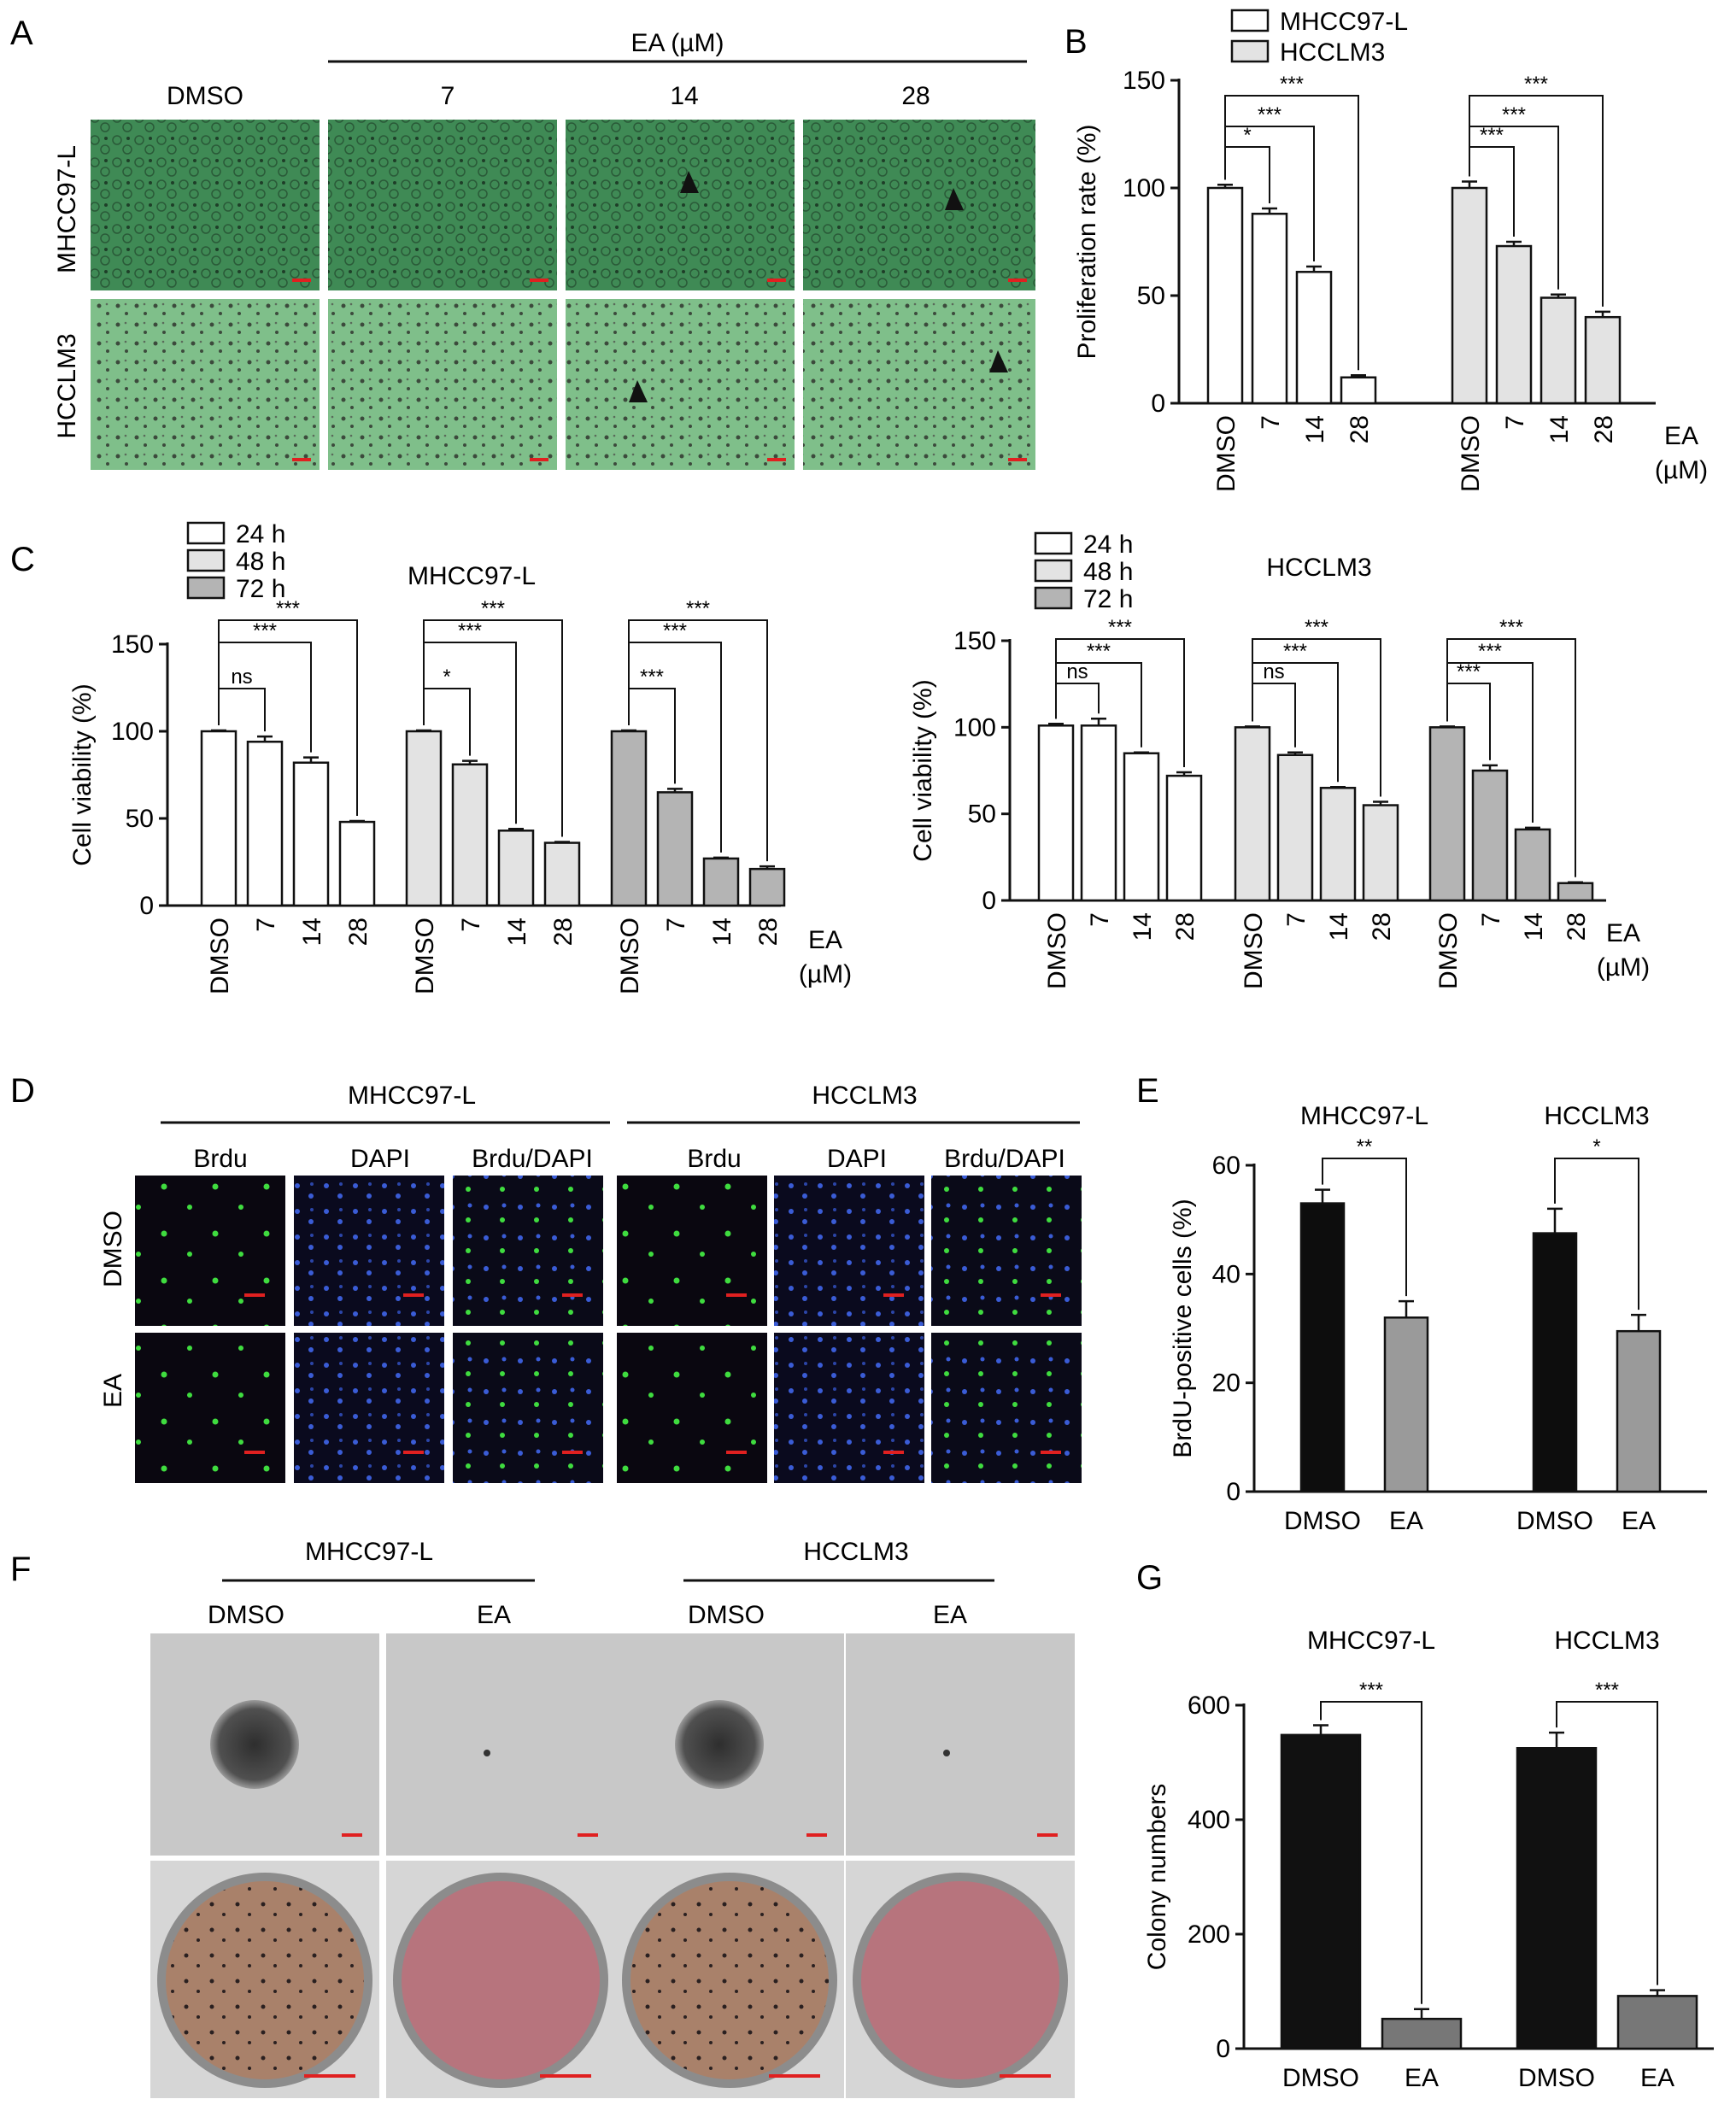 The height and width of the screenshot is (2105, 1736). Describe the element at coordinates (1150, 1578) in the screenshot. I see `panel-g-letter: G` at that location.